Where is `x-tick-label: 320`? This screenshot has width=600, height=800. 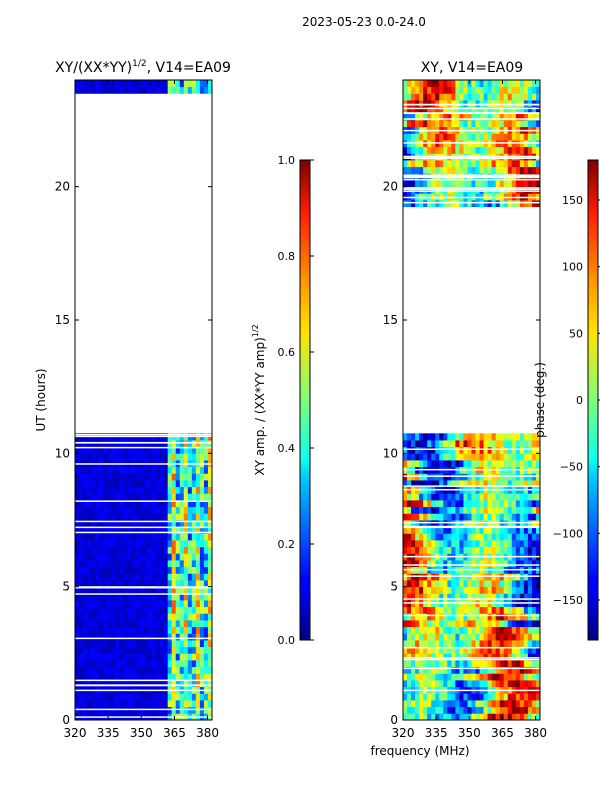
x-tick-label: 320 is located at coordinates (75, 733).